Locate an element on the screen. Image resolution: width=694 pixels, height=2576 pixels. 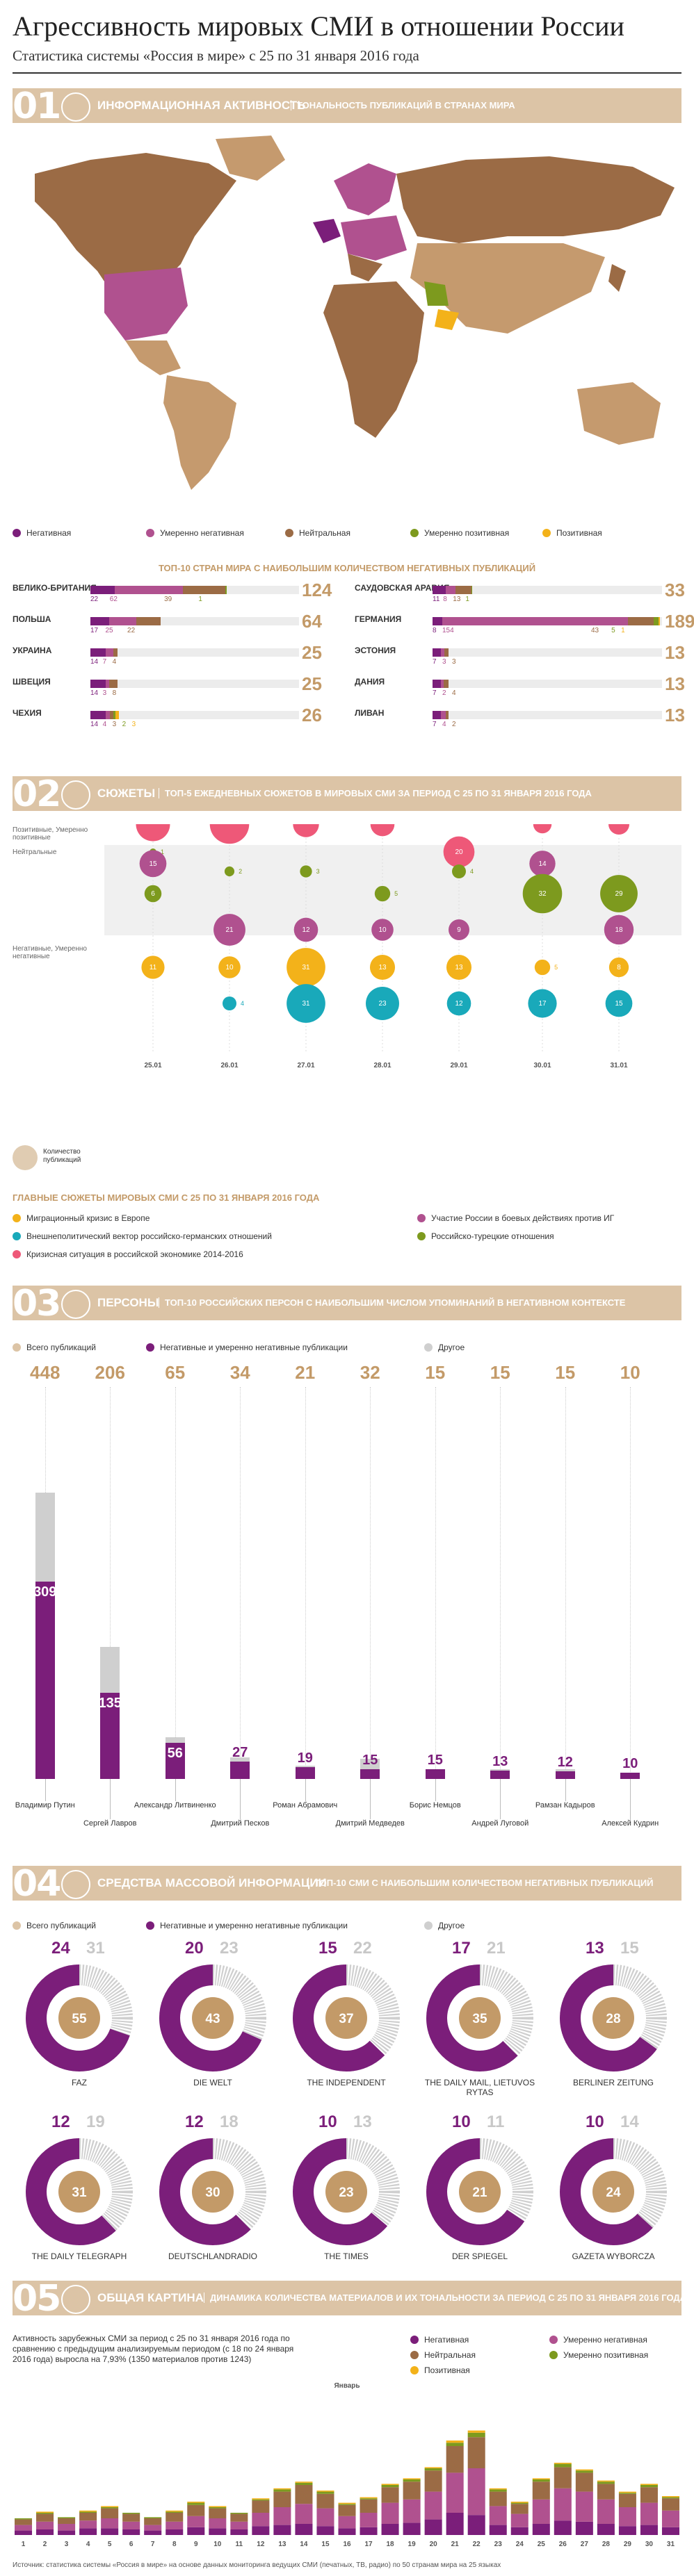
story-bubble-label: 31 is located at coordinates (306, 1004).